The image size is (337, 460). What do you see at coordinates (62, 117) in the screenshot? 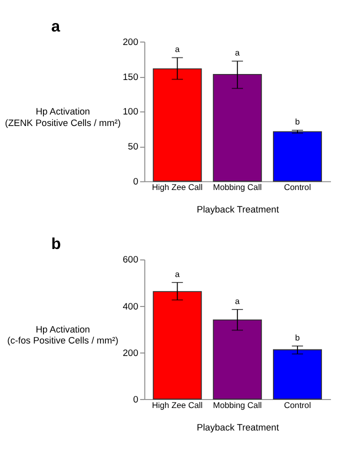
I see `y-axis-title: Hp Activation (ZENK Positive Cells / mm²)` at bounding box center [62, 117].